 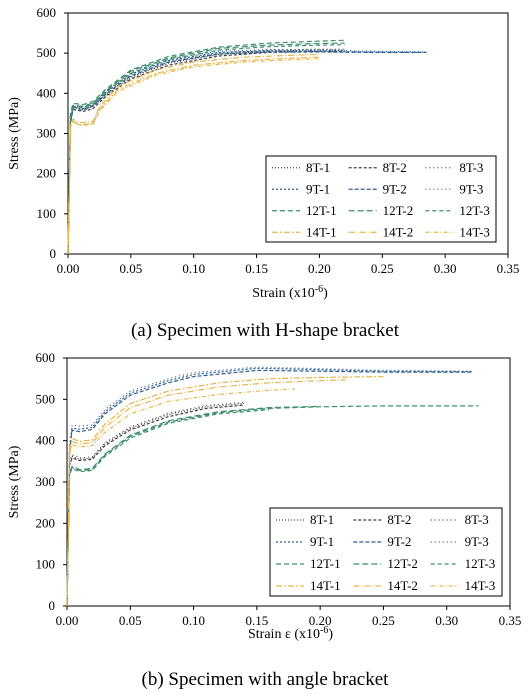 What do you see at coordinates (265, 330) in the screenshot?
I see `figure-caption: (a) Specimen with H-shape bracket` at bounding box center [265, 330].